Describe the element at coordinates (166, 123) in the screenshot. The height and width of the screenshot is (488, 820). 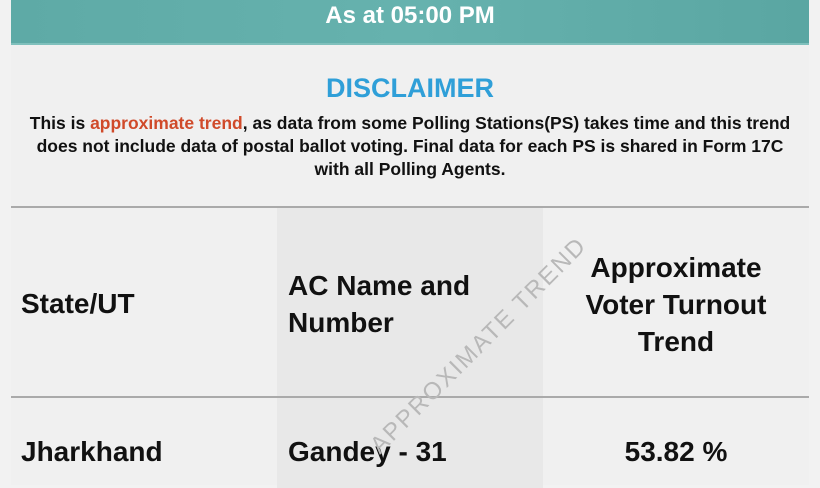
I see `disclaimer-highlight: approximate trend` at that location.